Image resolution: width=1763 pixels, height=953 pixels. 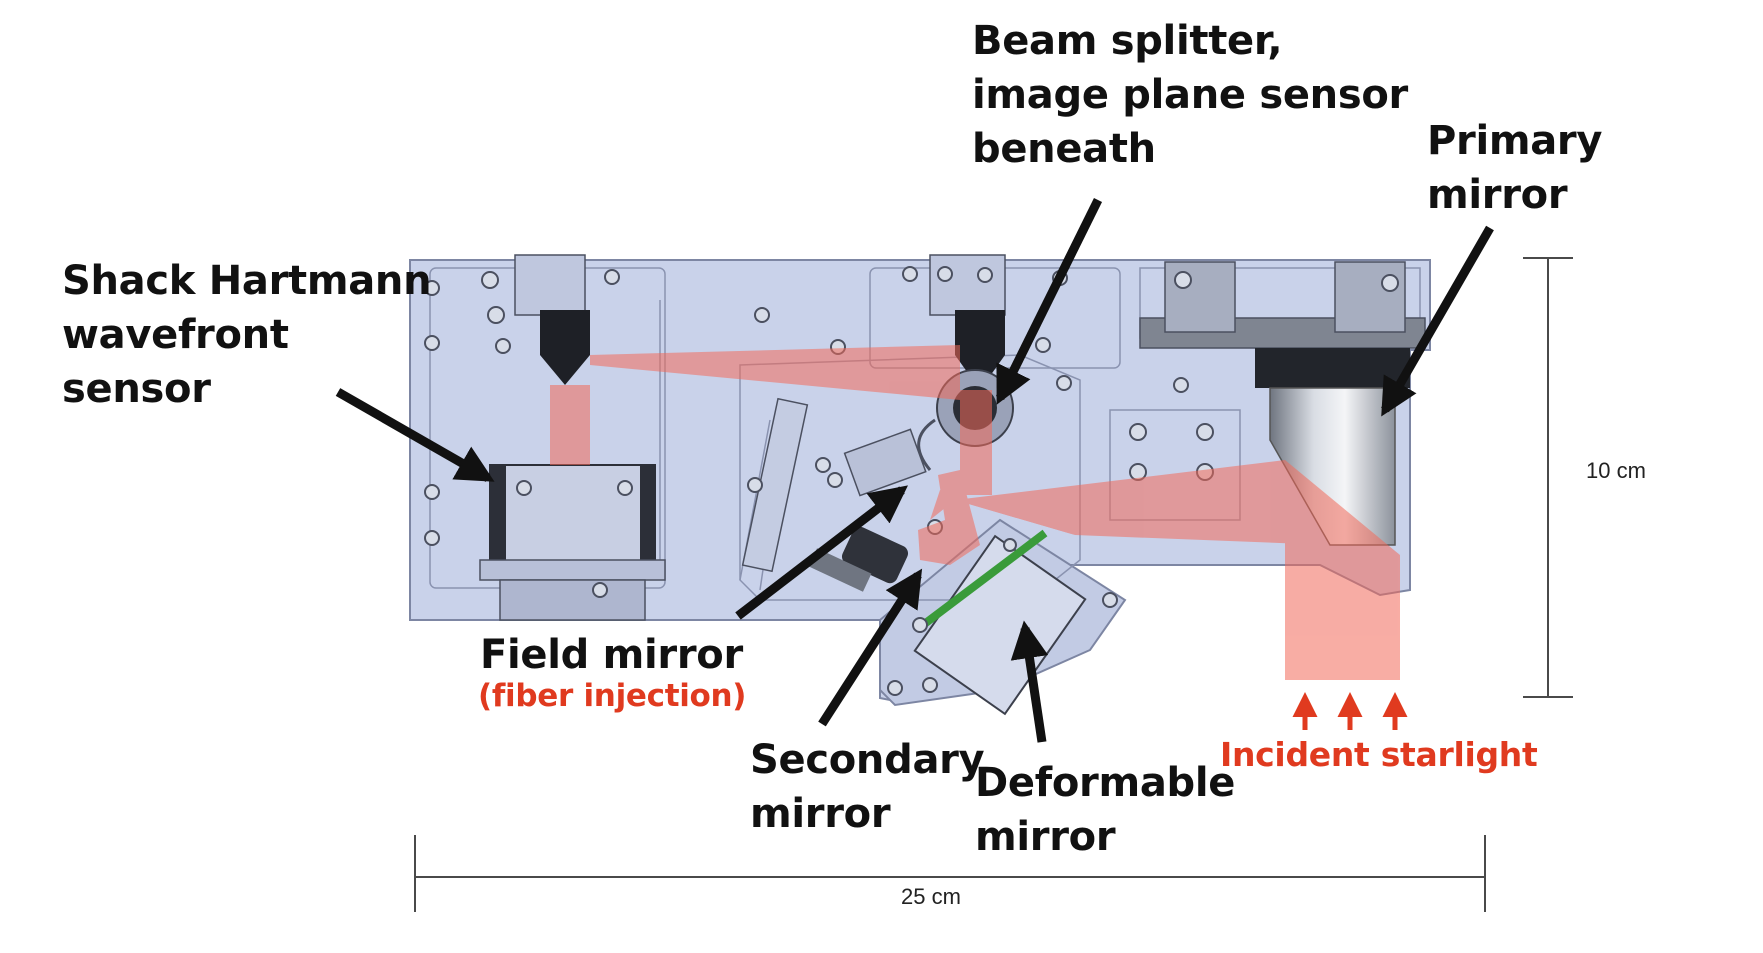 What do you see at coordinates (1350, 711) in the screenshot?
I see `starlight-arrows` at bounding box center [1350, 711].